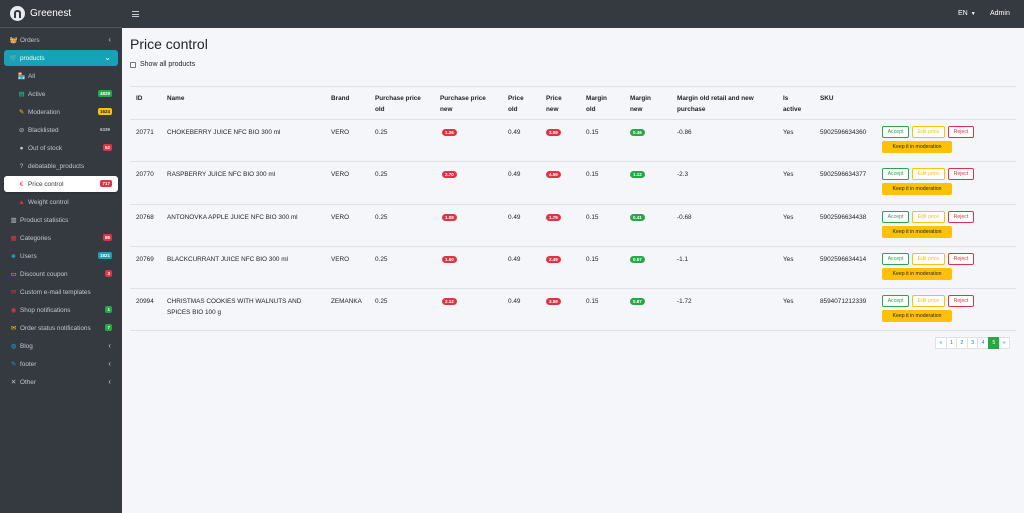 The width and height of the screenshot is (1024, 513). What do you see at coordinates (43, 130) in the screenshot?
I see `sidebar-item-label: Blacklisted` at bounding box center [43, 130].